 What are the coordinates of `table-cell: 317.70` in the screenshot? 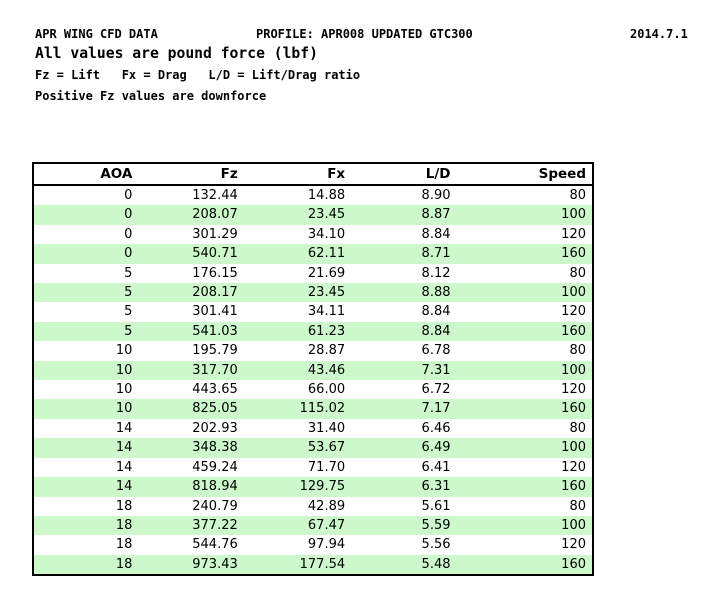 It's located at (191, 370).